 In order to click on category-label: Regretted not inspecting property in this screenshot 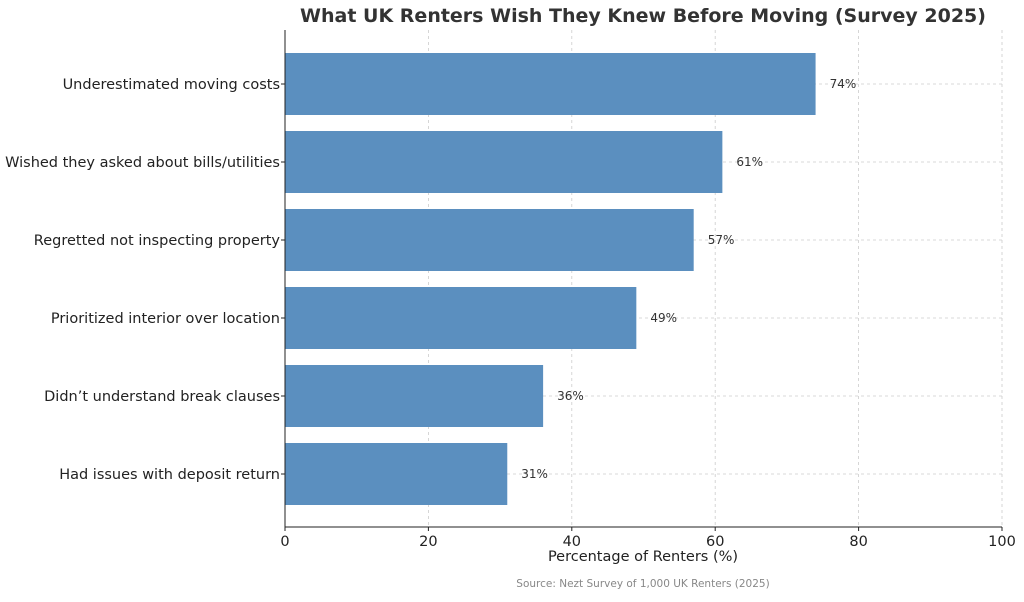, I will do `click(157, 241)`.